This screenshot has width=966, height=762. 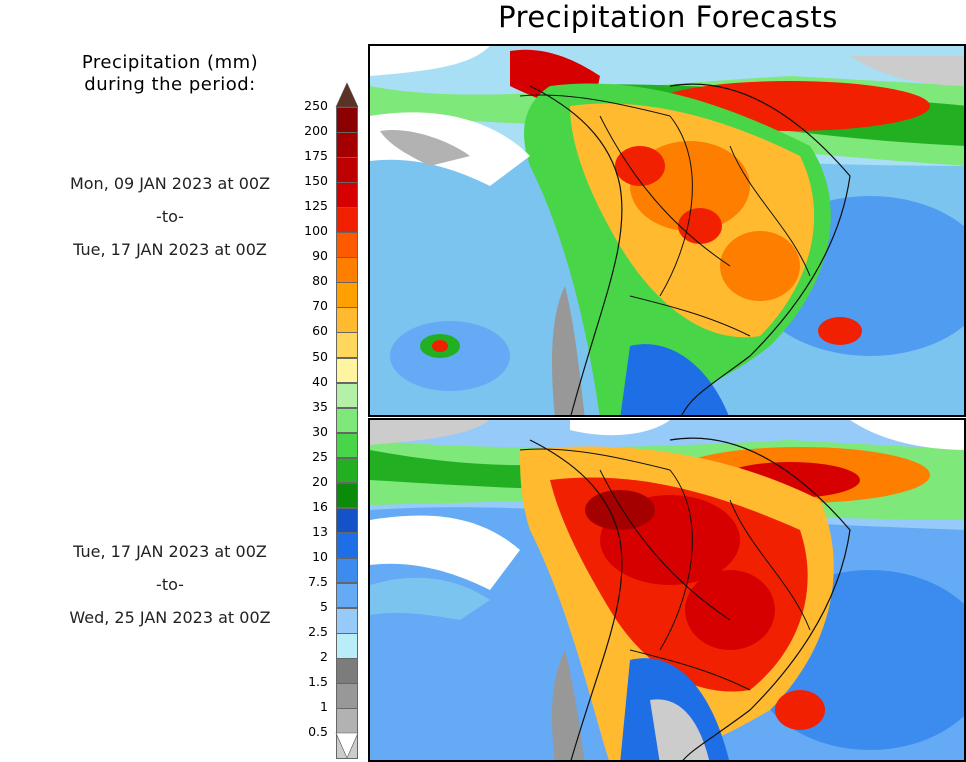 What do you see at coordinates (320, 456) in the screenshot?
I see `colorbar-label: 25` at bounding box center [320, 456].